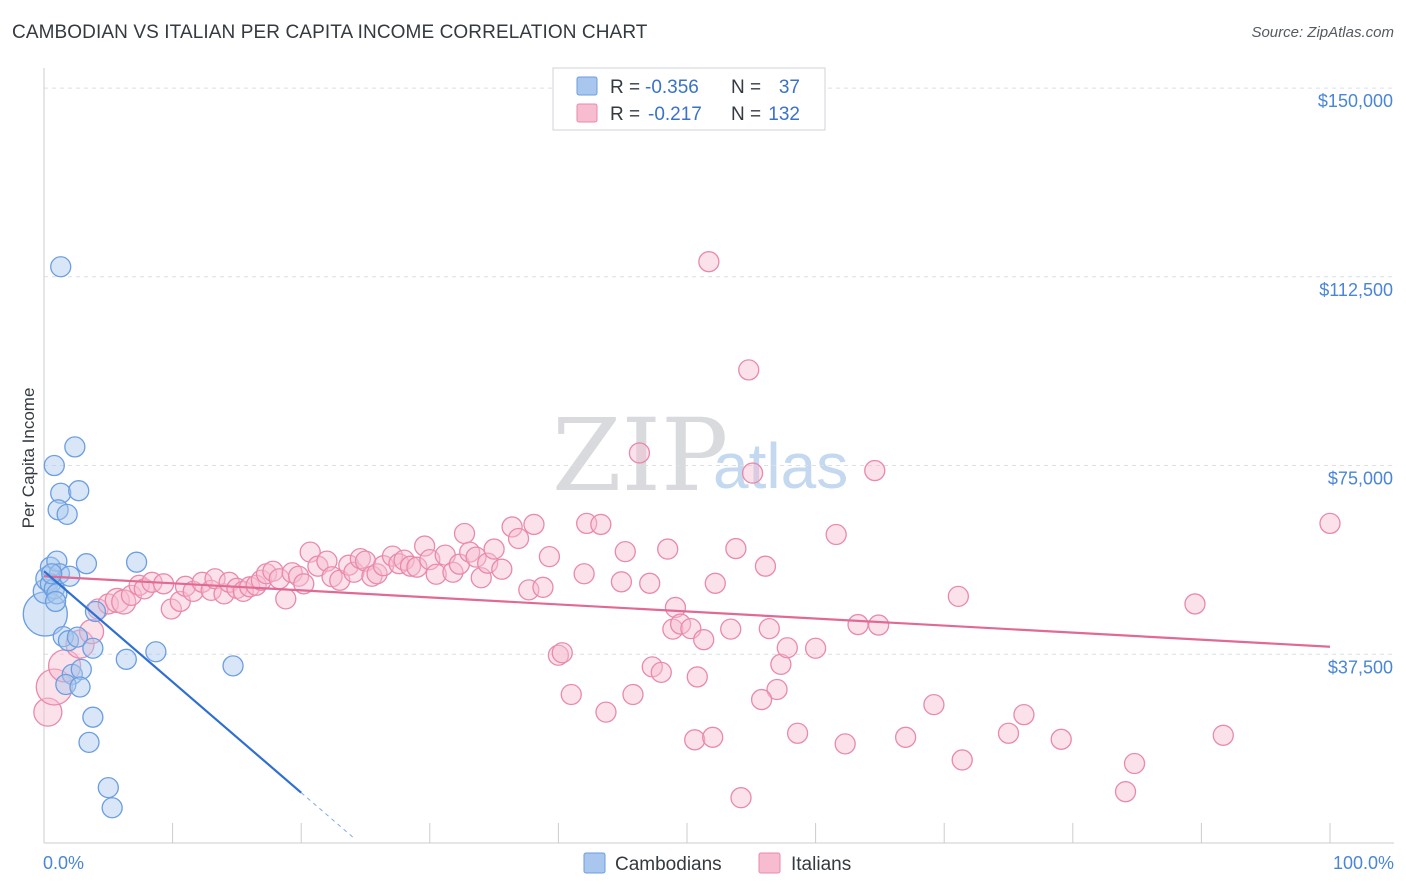  I want to click on cambodians-trend-extension, so click(326, 815).